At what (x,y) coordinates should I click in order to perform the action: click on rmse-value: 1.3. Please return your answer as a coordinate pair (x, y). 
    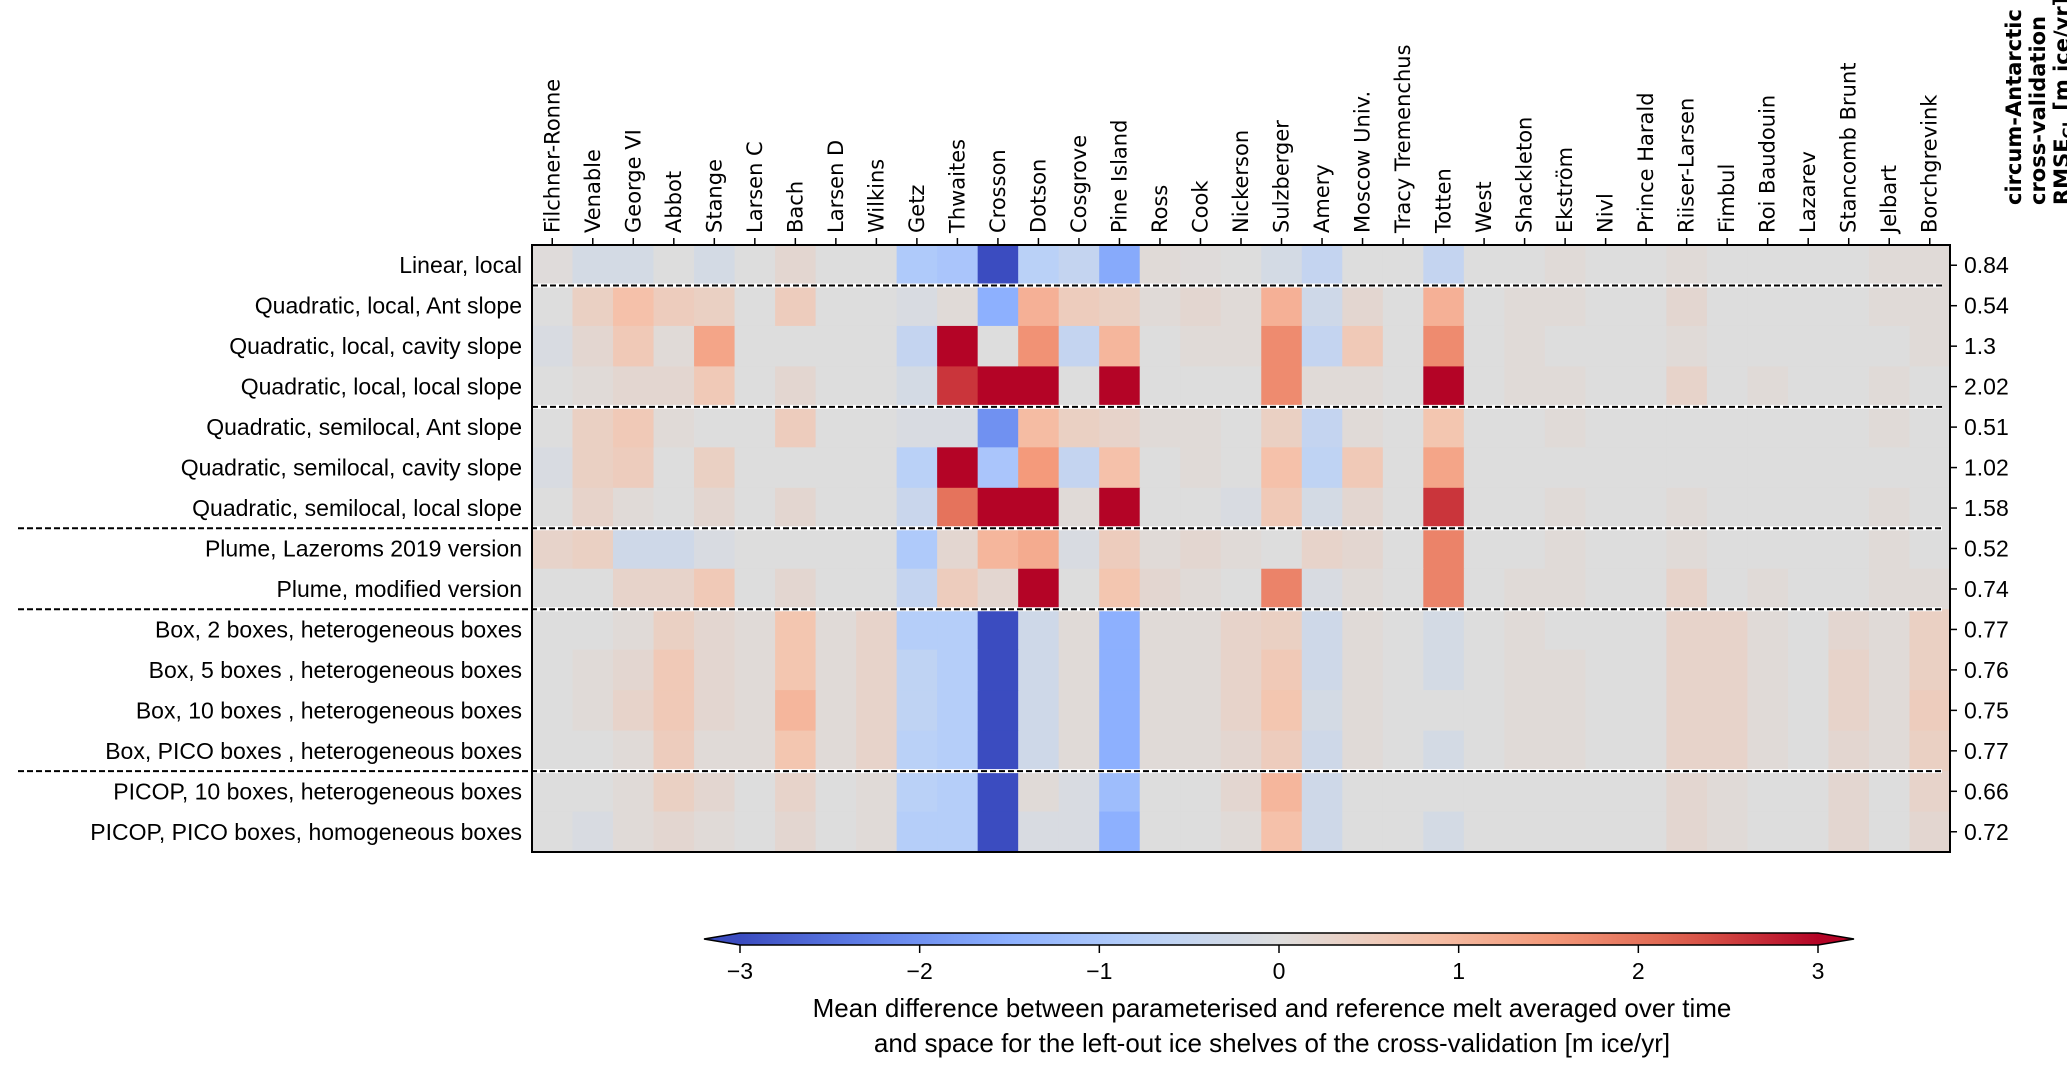
    Looking at the image, I should click on (1980, 346).